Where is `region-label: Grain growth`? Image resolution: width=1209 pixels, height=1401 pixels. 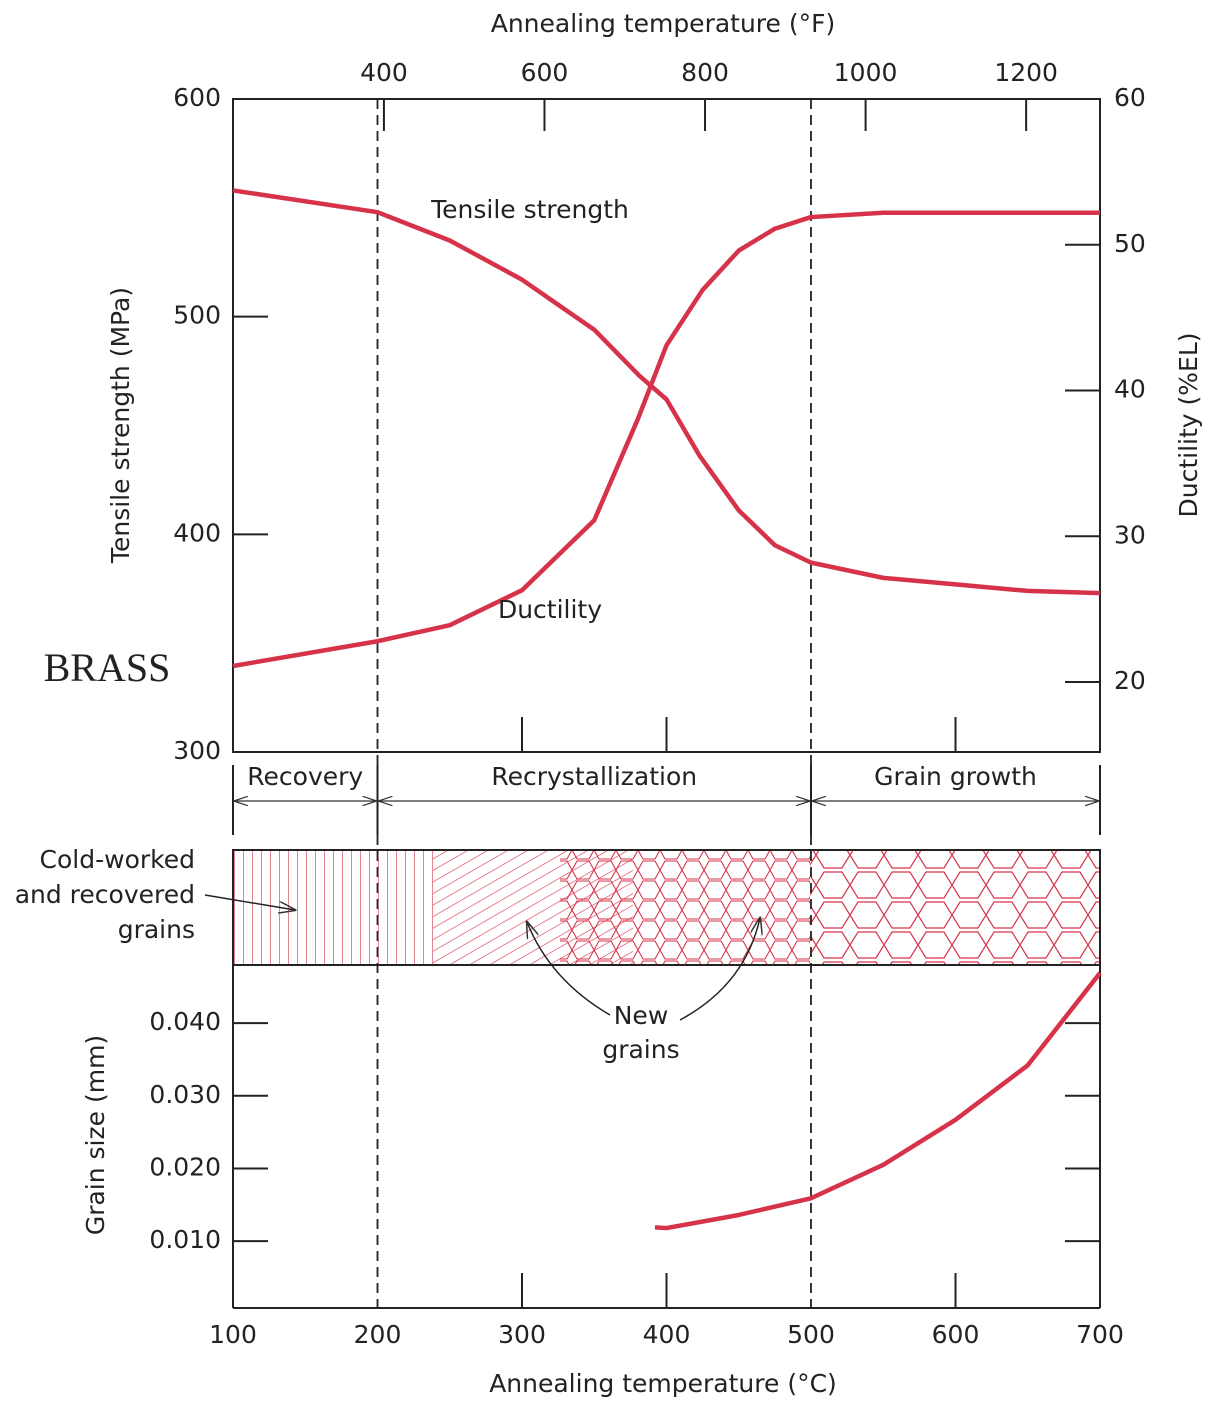
region-label: Grain growth is located at coordinates (955, 776).